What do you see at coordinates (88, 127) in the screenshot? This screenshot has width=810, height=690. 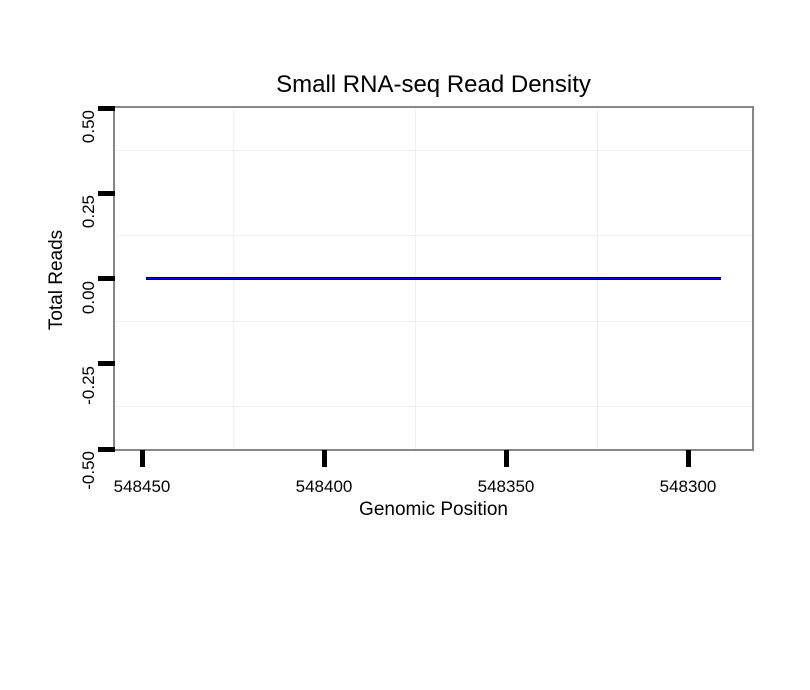 I see `y-tick-label: 0.50` at bounding box center [88, 127].